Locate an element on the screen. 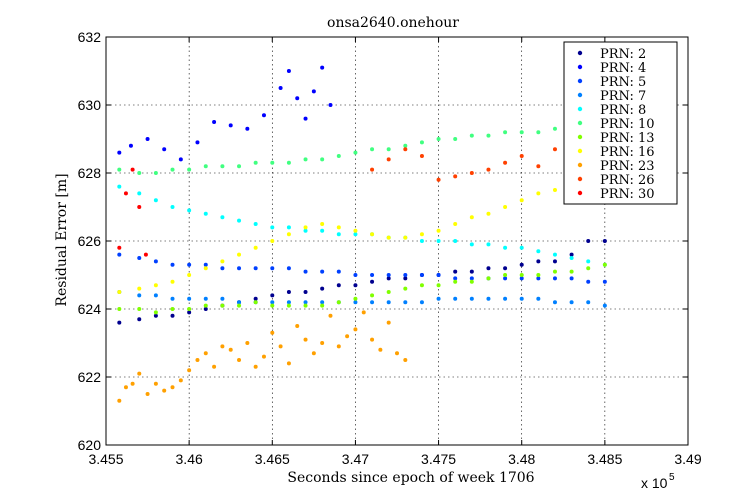 This screenshot has height=500, width=750. x-tick-label: 3.46 is located at coordinates (189, 459).